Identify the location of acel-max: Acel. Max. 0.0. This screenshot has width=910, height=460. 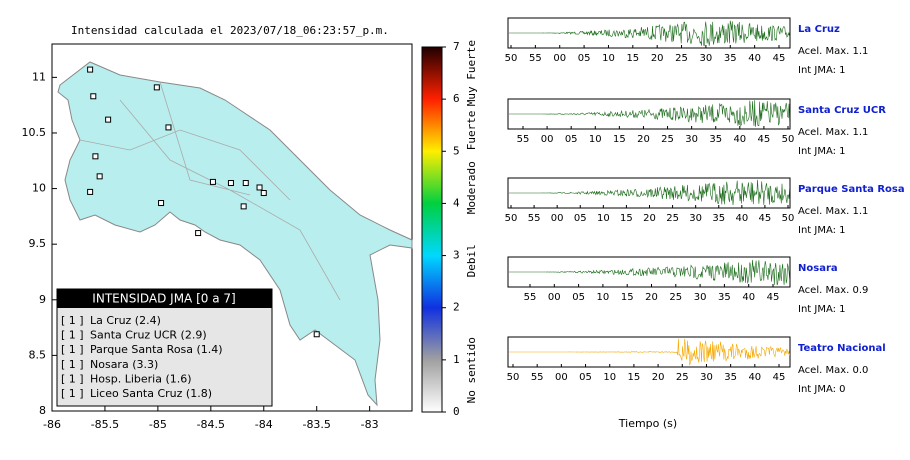
(833, 370).